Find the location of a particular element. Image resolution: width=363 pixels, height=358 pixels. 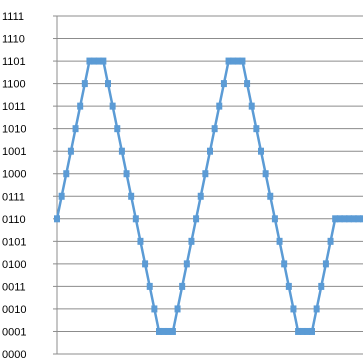

y-tick-label: 0001 is located at coordinates (14, 332).